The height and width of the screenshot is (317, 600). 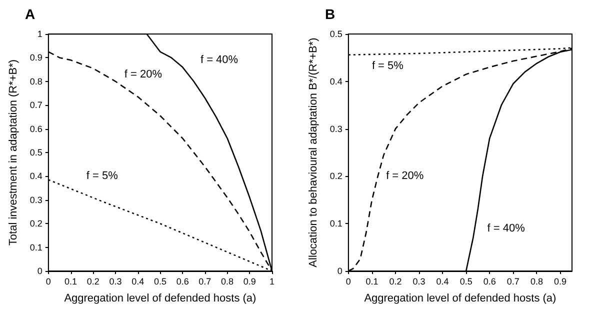 I want to click on y-tick-label: 0.9, so click(x=36, y=57).